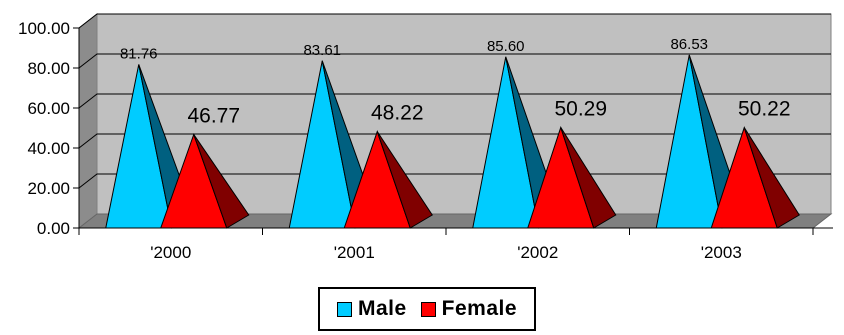 The width and height of the screenshot is (844, 335). Describe the element at coordinates (48, 148) in the screenshot. I see `y-tick-label: 40.00` at that location.